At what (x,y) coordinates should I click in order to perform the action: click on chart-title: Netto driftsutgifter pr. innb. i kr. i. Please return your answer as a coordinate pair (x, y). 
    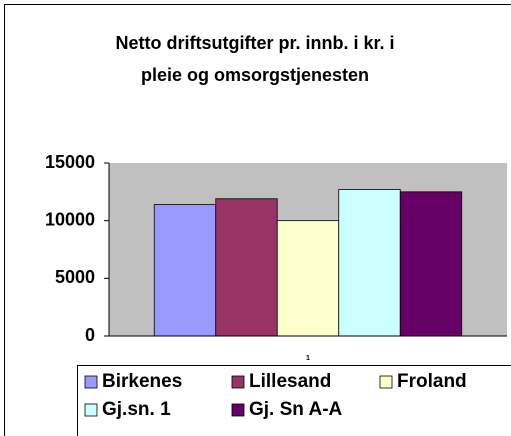
    Looking at the image, I should click on (254, 43).